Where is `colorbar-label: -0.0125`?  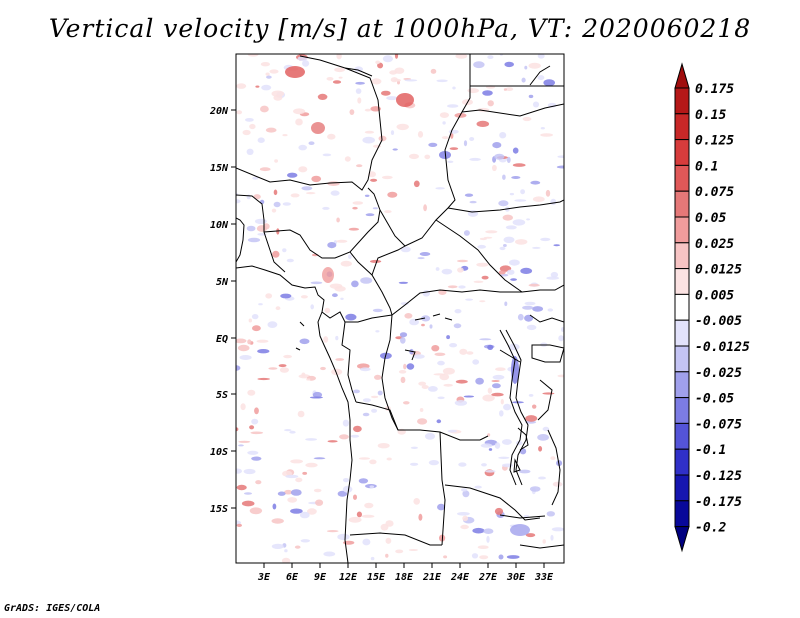 colorbar-label: -0.0125 is located at coordinates (722, 347).